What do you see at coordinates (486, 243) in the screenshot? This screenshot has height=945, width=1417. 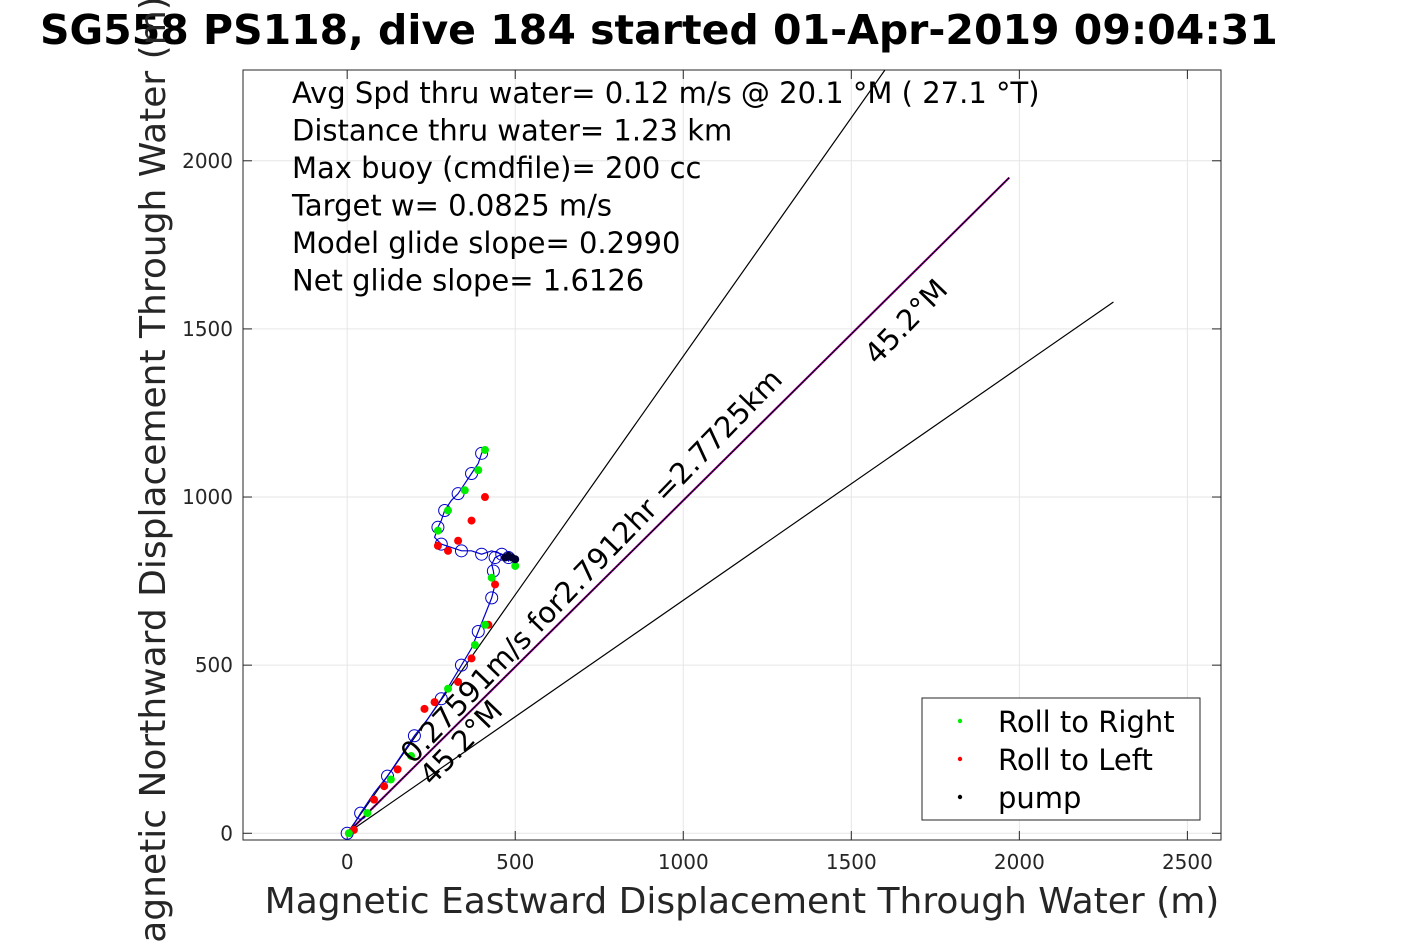 I see `annotation-line: Model glide slope= 0.2990` at bounding box center [486, 243].